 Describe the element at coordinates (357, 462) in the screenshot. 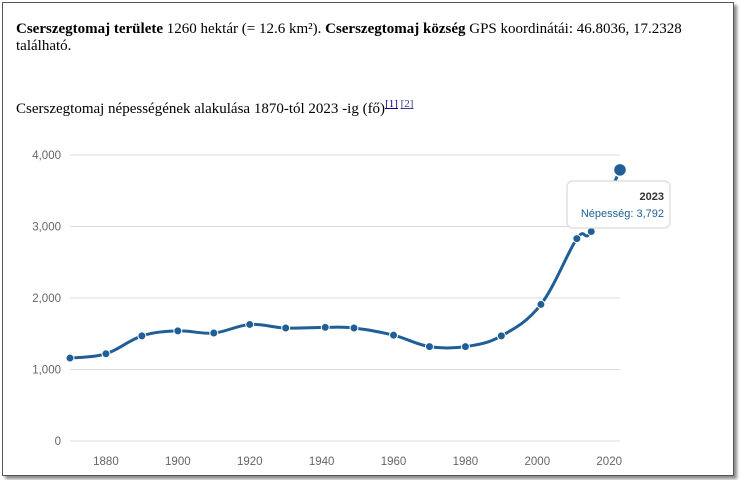

I see `x-axis-ticks: 1880 1900 1920 1940 1960 1980 2000 2020` at that location.